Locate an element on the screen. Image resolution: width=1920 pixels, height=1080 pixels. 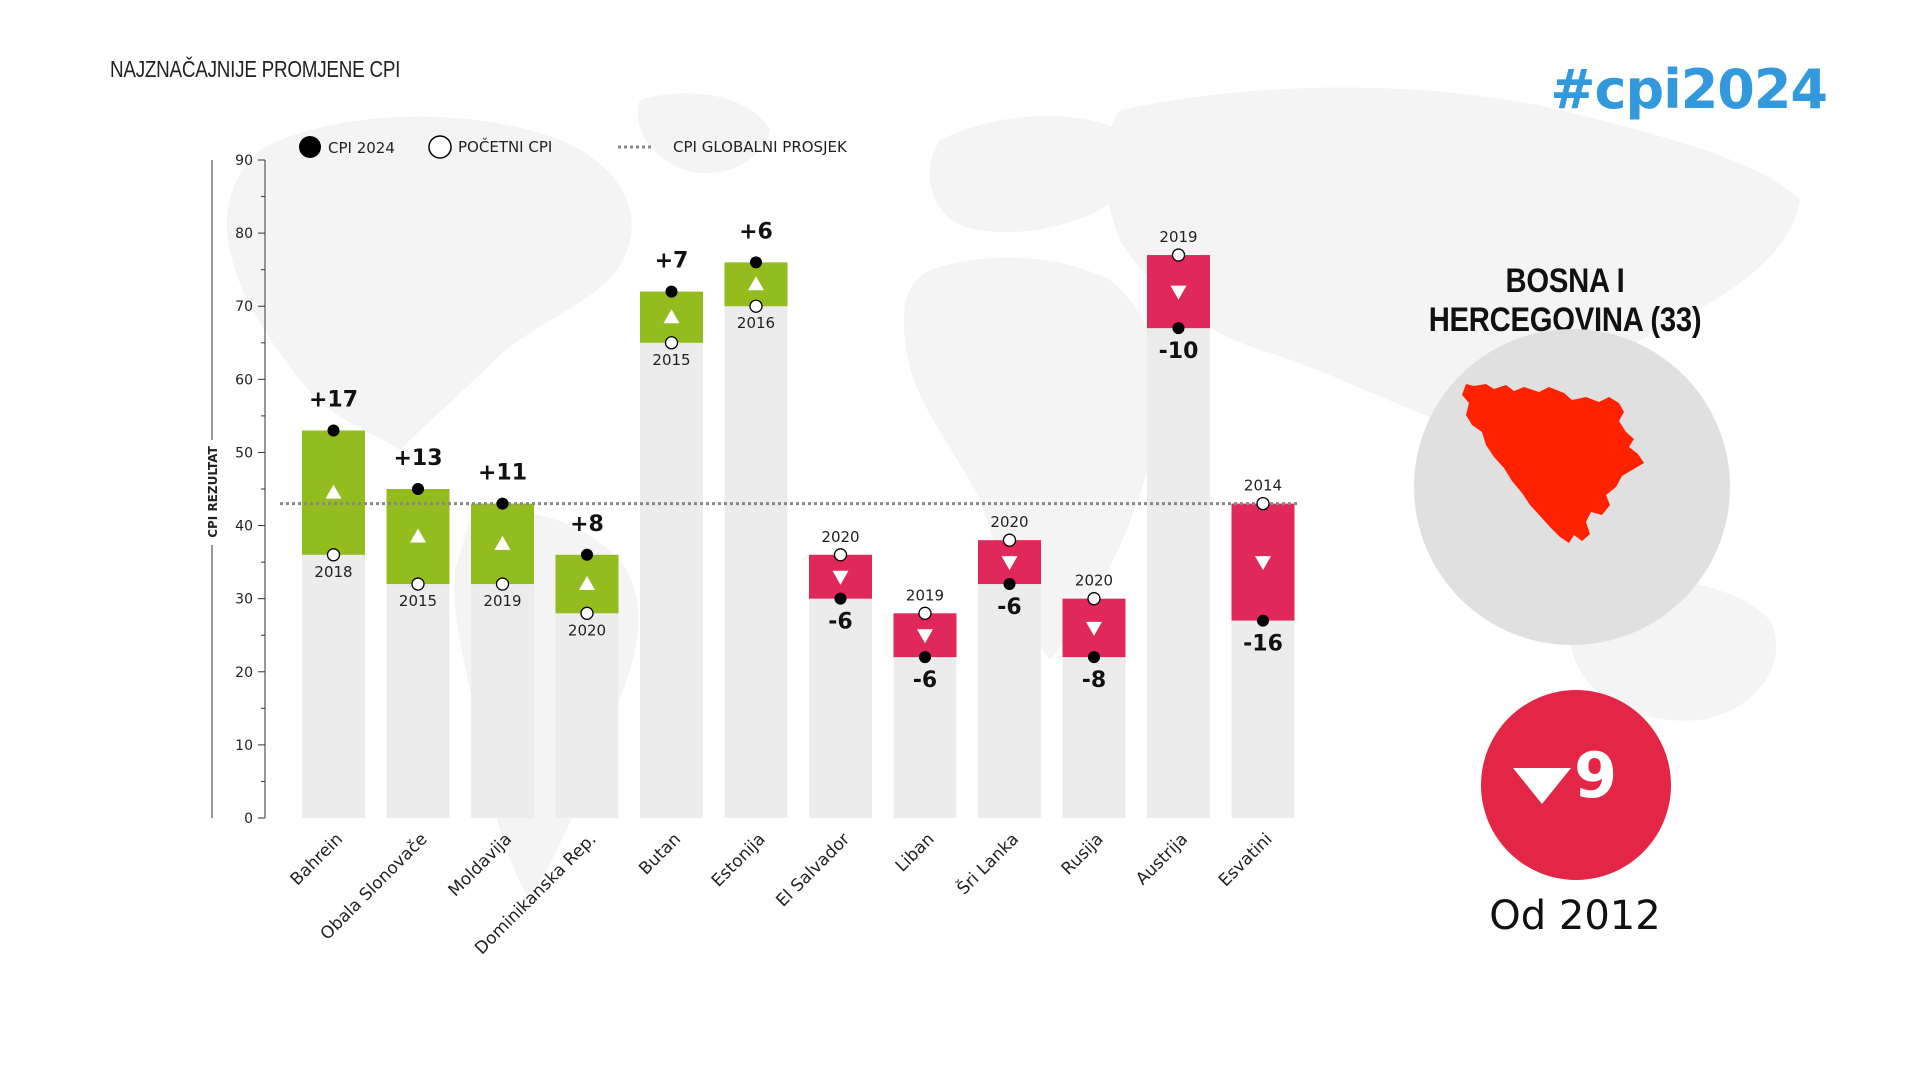
y-tick-label: 90 is located at coordinates (244, 161).